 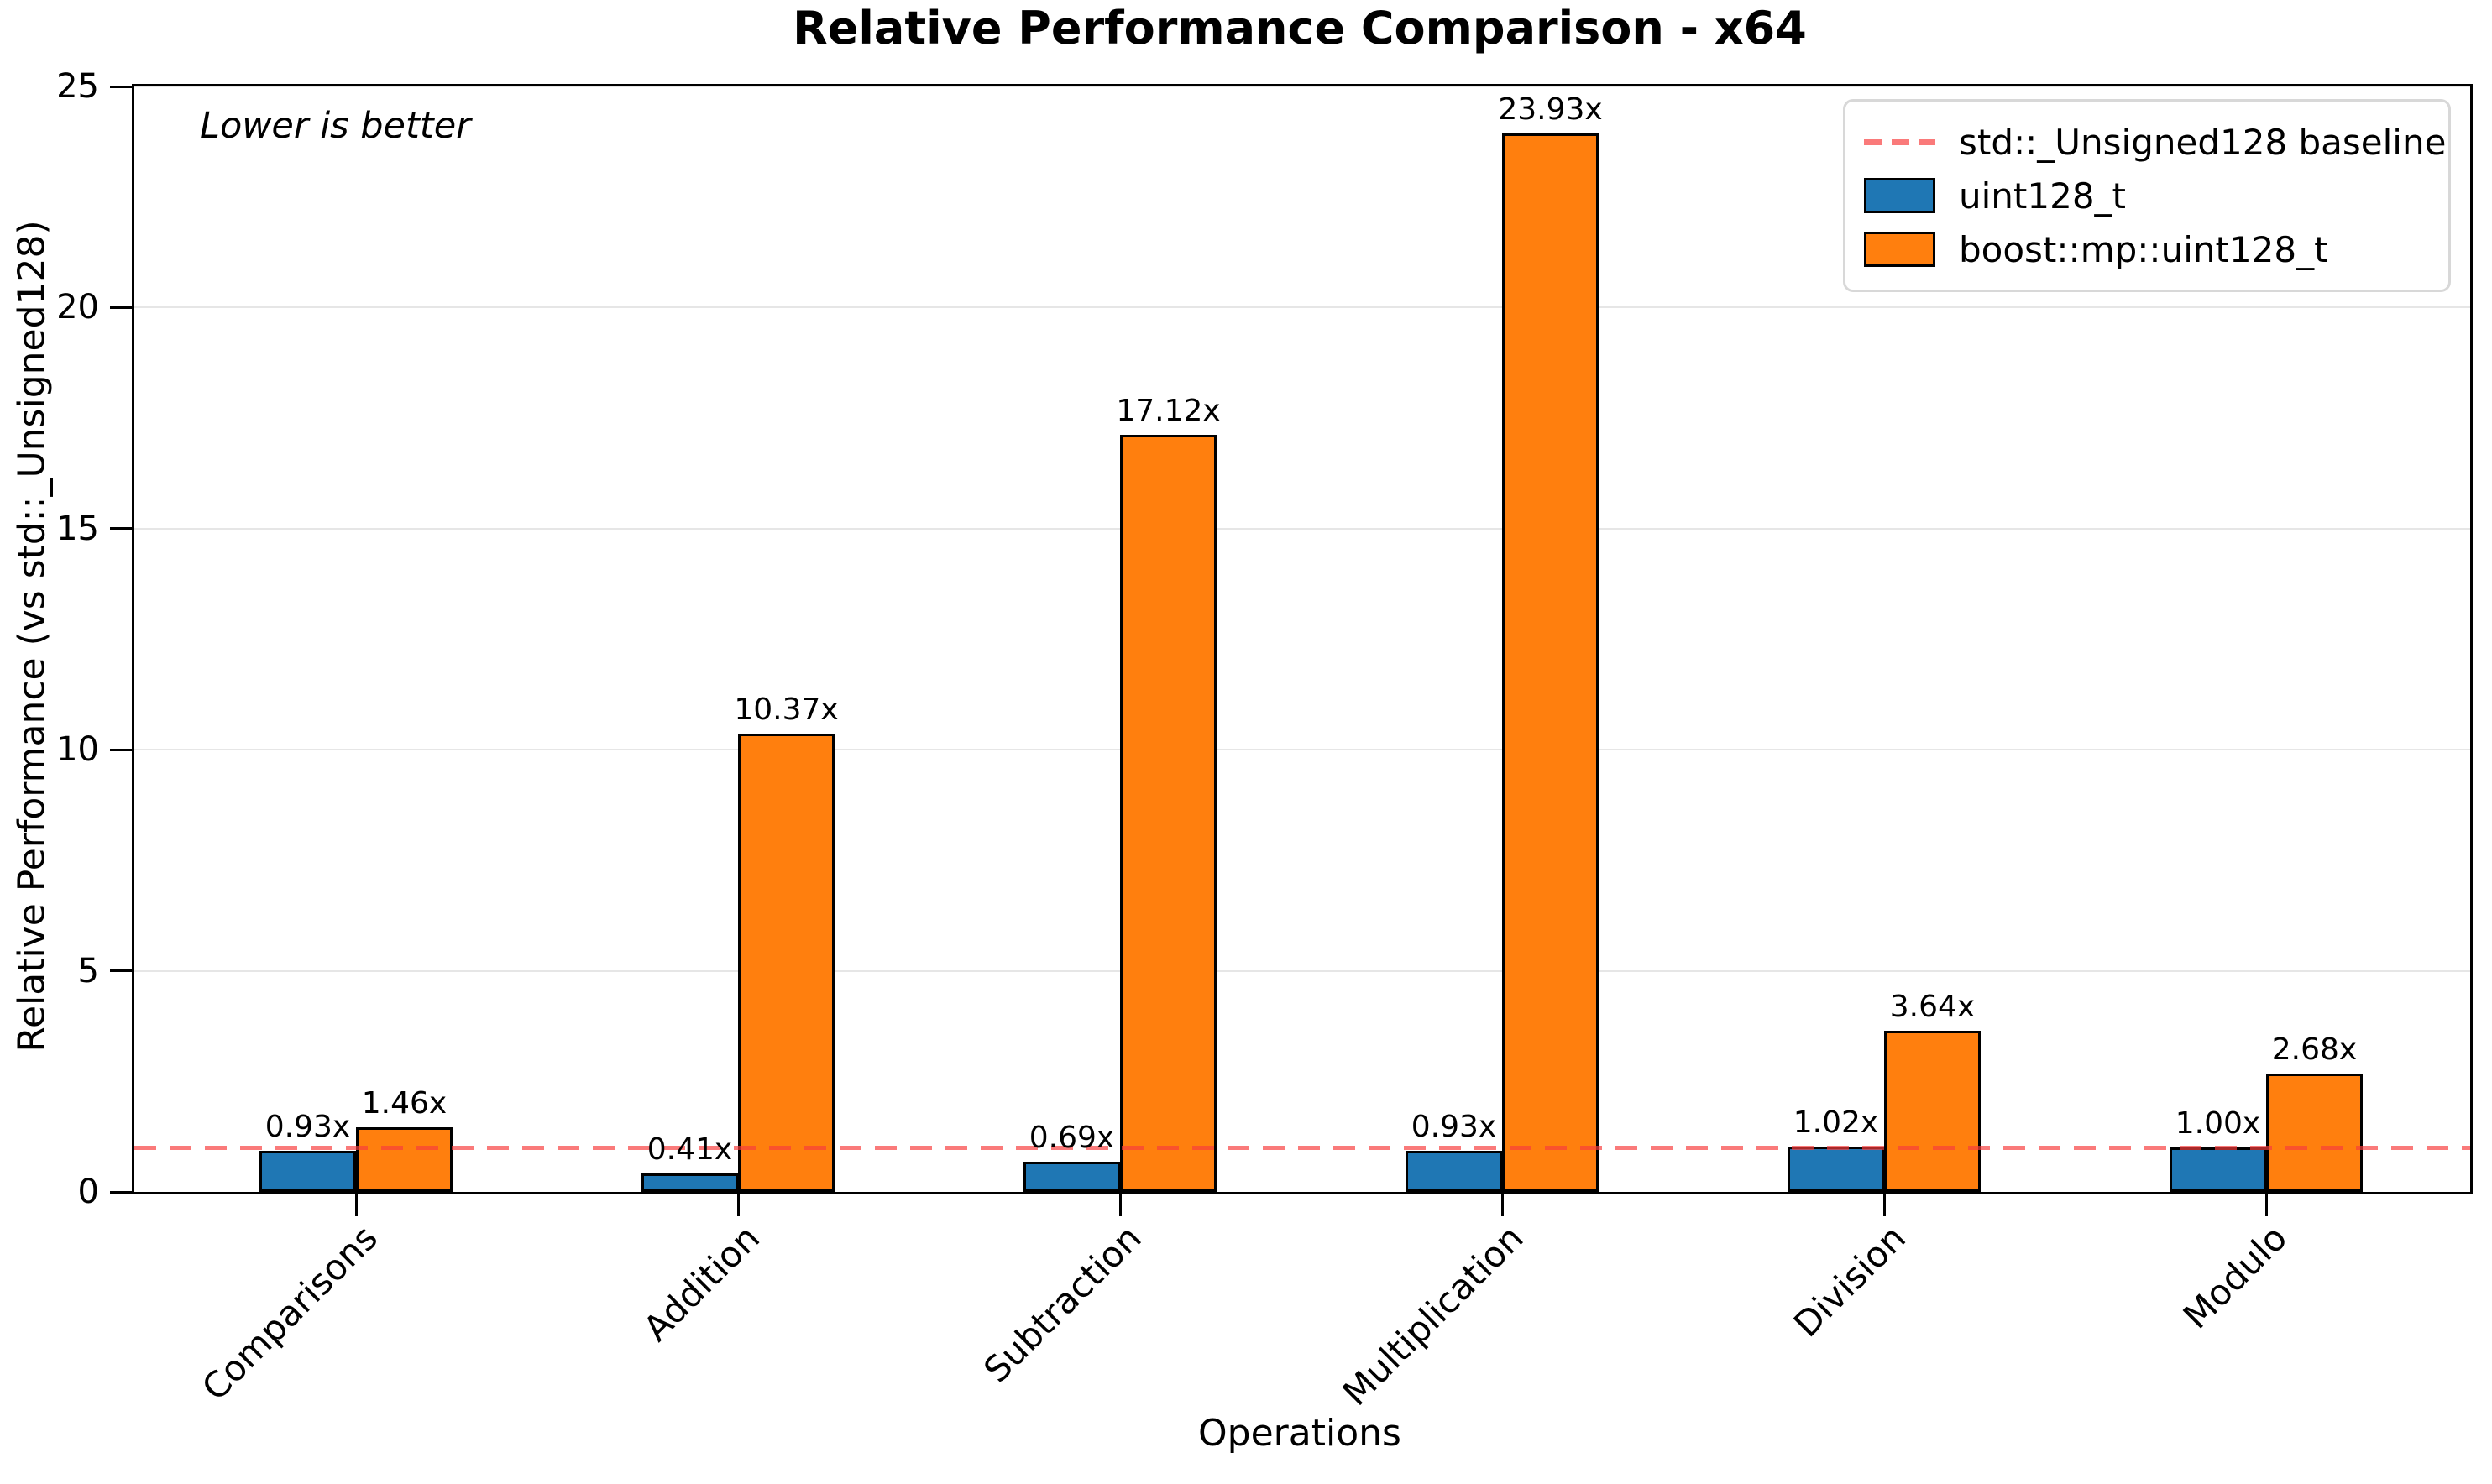 I want to click on bar-value-label: 3.64x, so click(x=1932, y=1007).